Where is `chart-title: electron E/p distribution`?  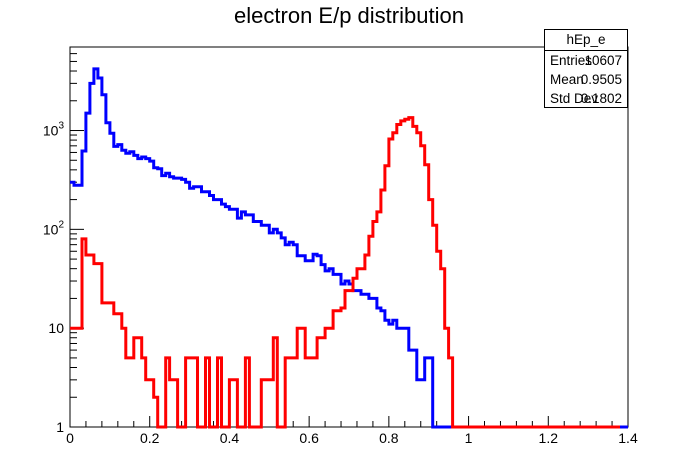 chart-title: electron E/p distribution is located at coordinates (349, 15).